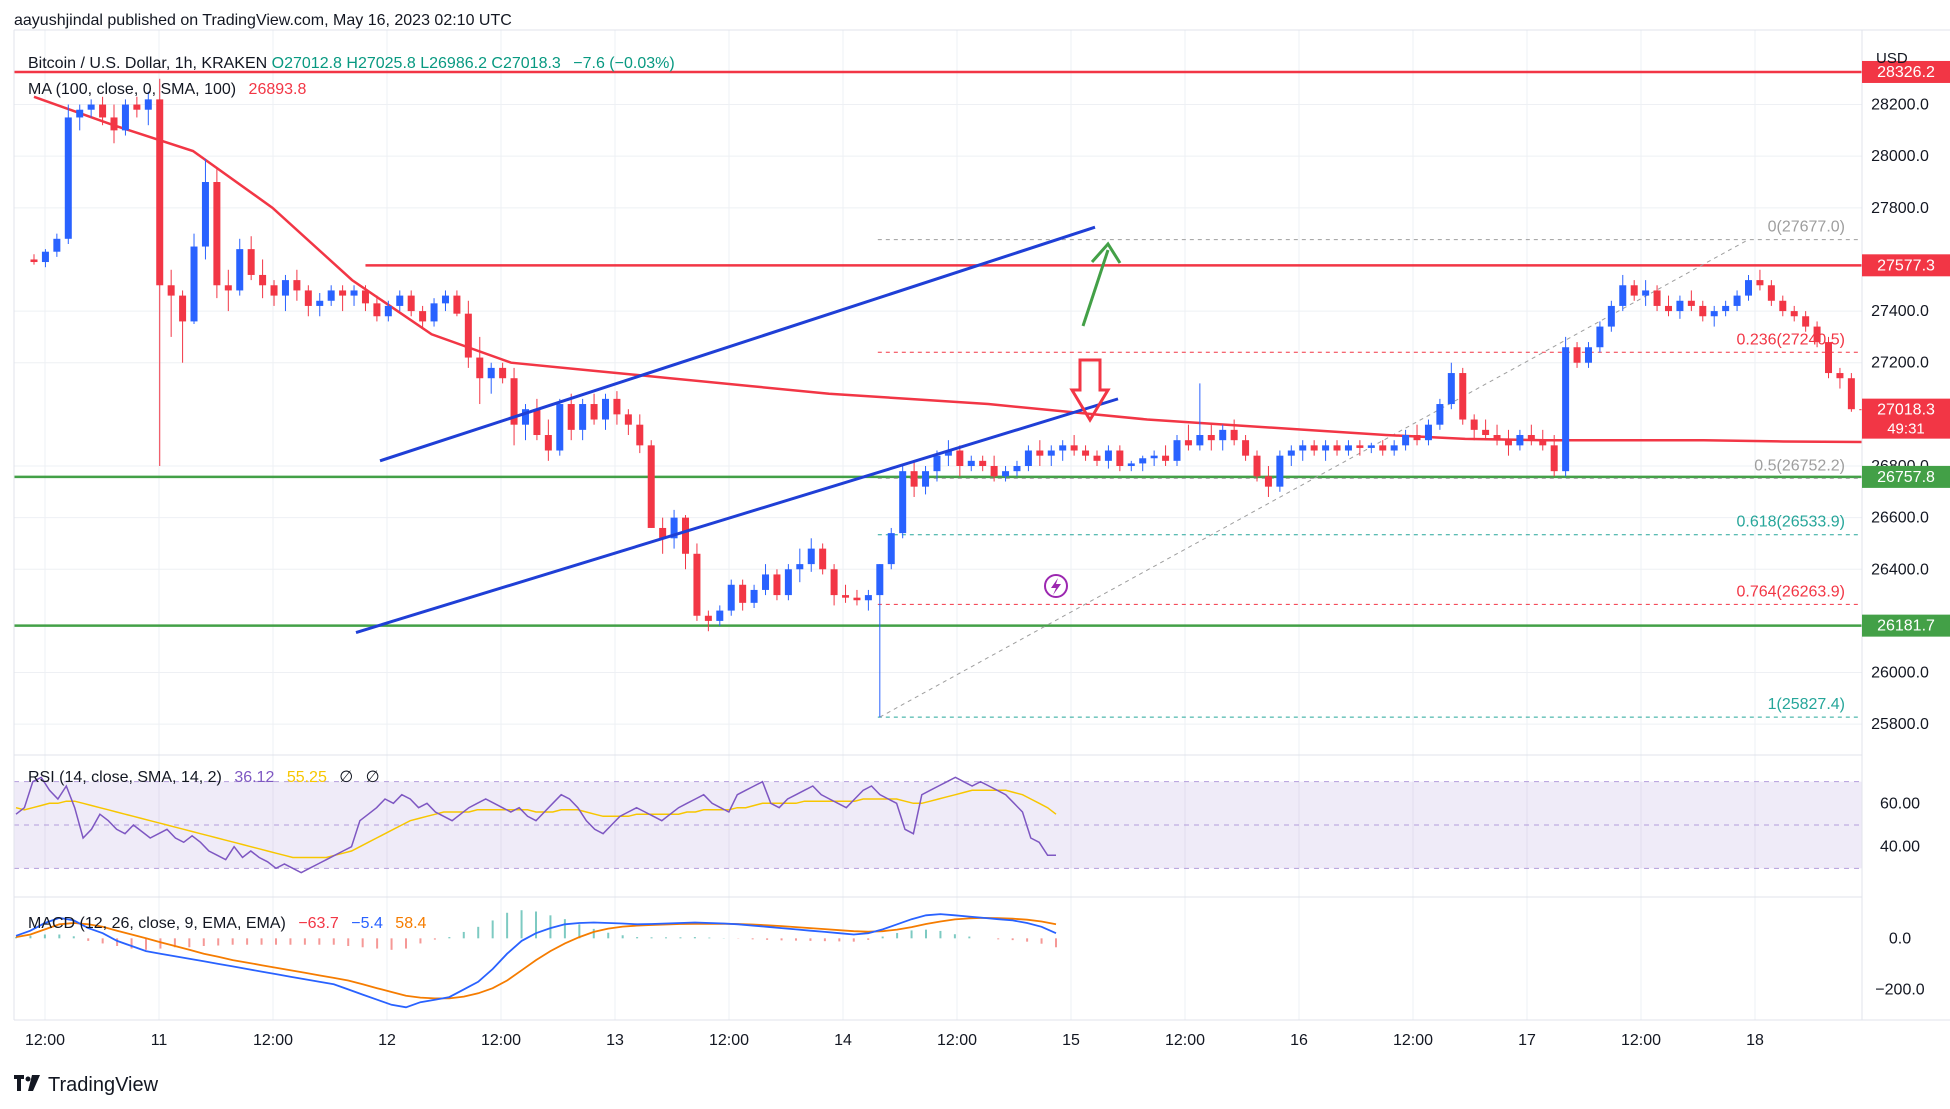 The height and width of the screenshot is (1109, 1950). I want to click on rsi-tick-label: 60.00, so click(1900, 803).